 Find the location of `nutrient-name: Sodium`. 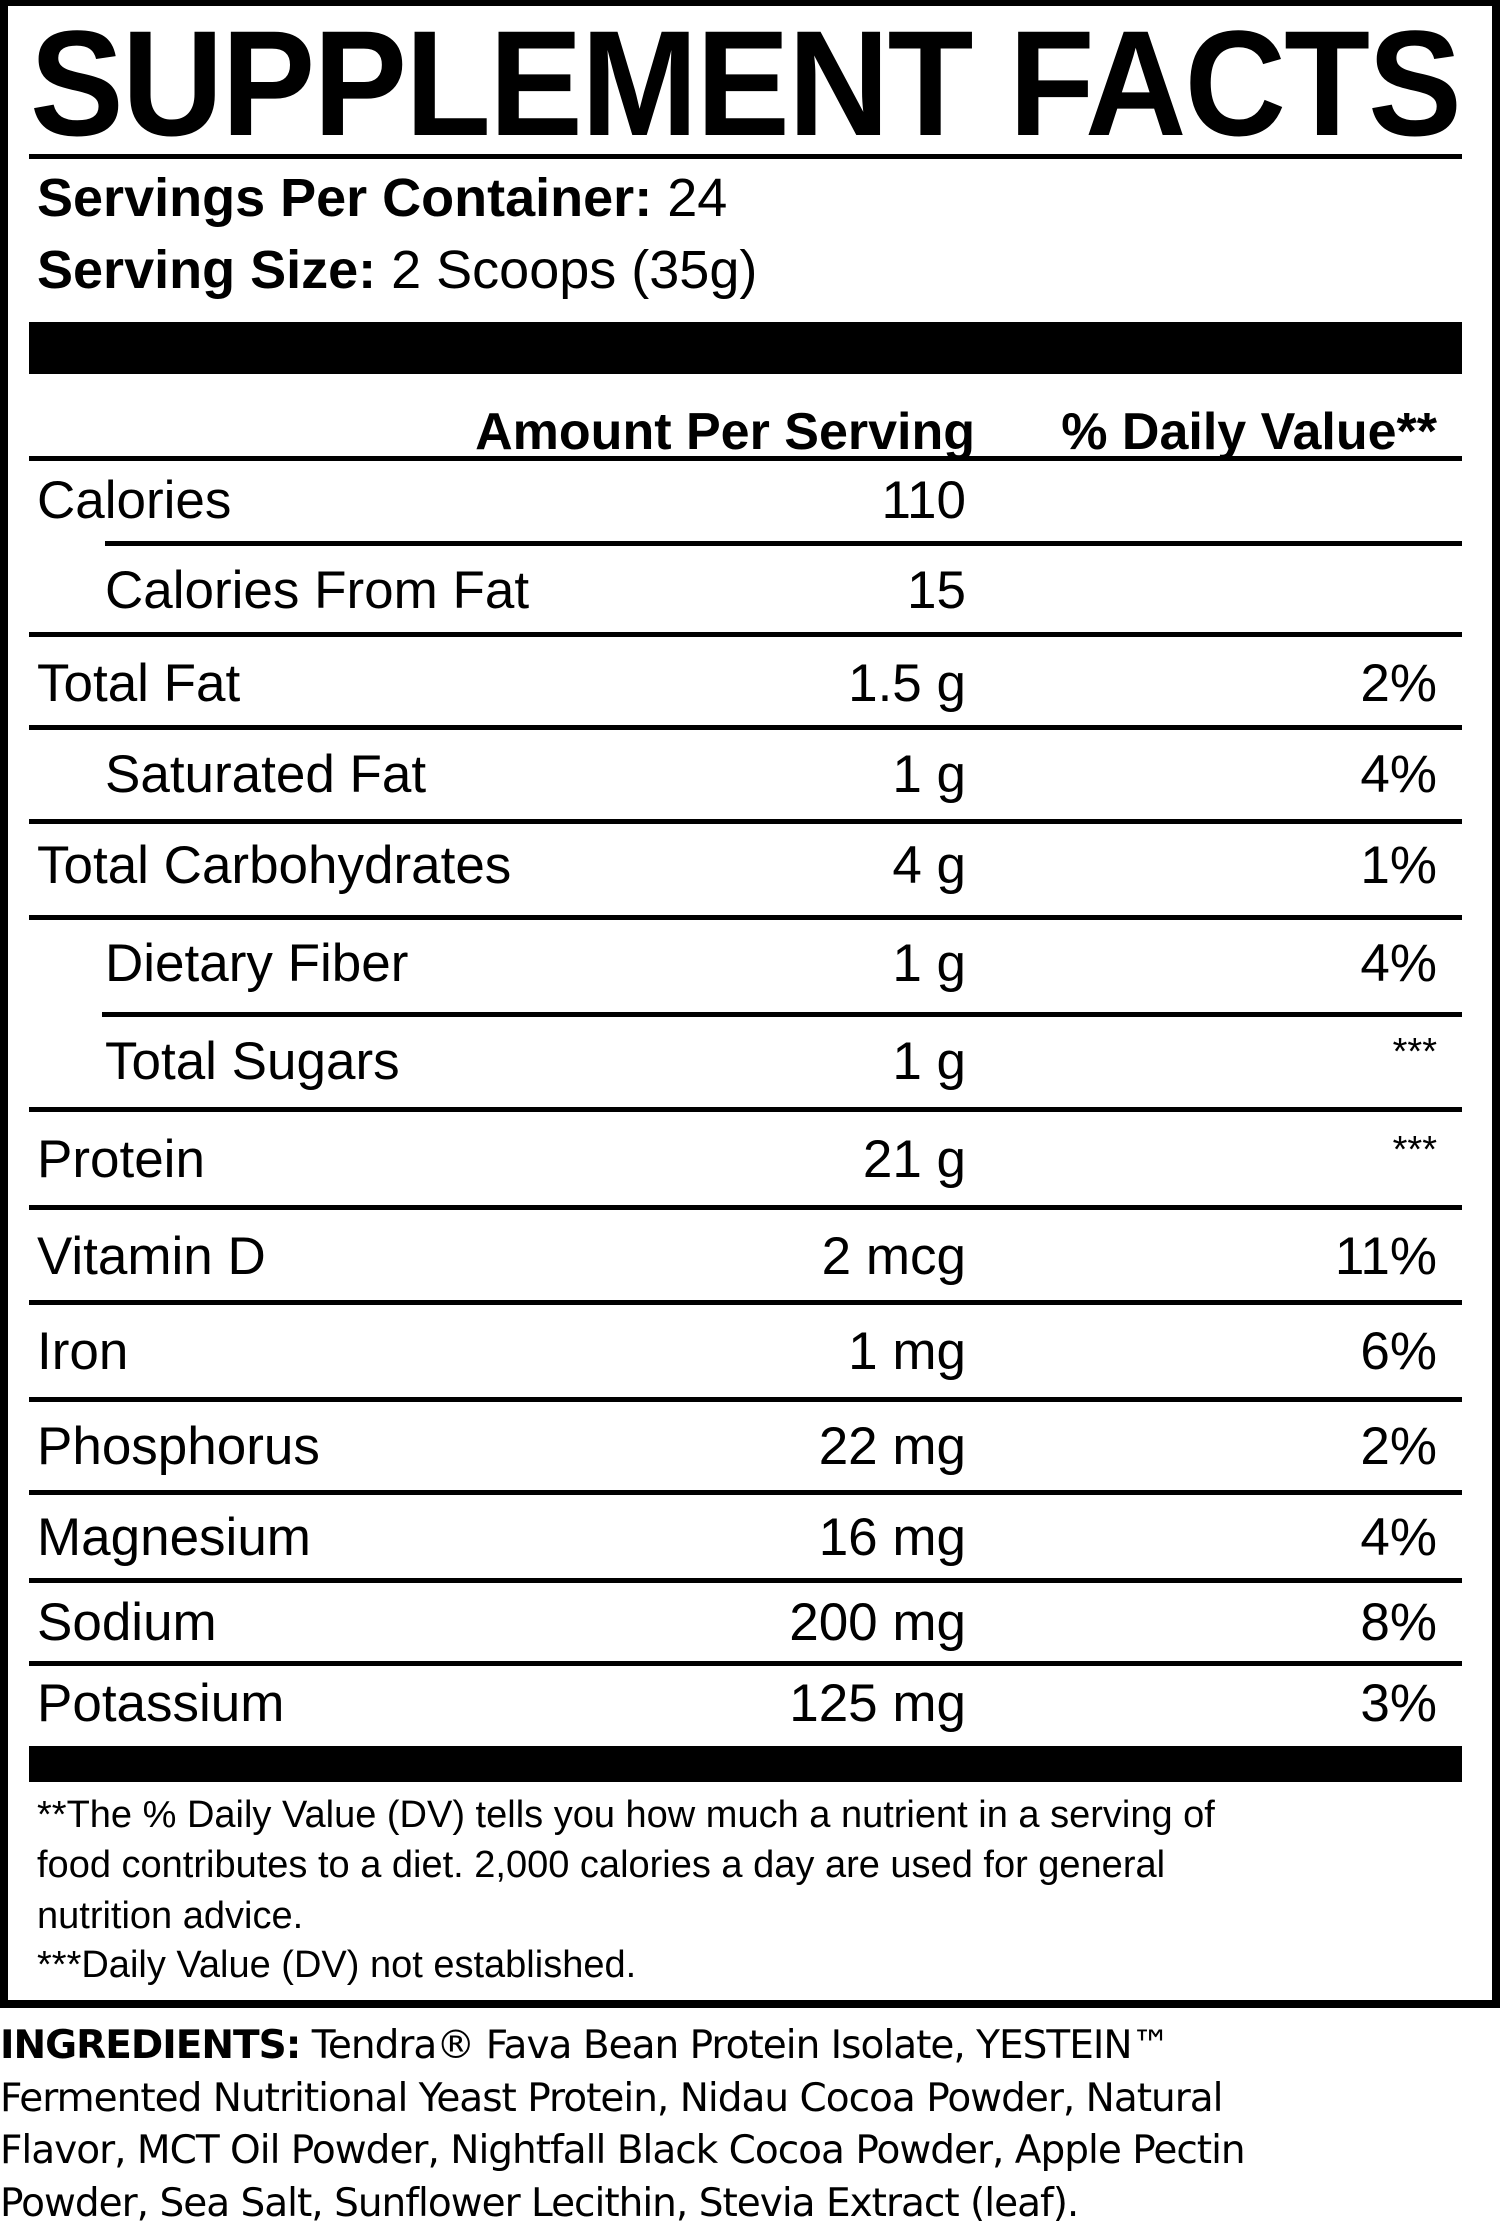

nutrient-name: Sodium is located at coordinates (127, 1622).